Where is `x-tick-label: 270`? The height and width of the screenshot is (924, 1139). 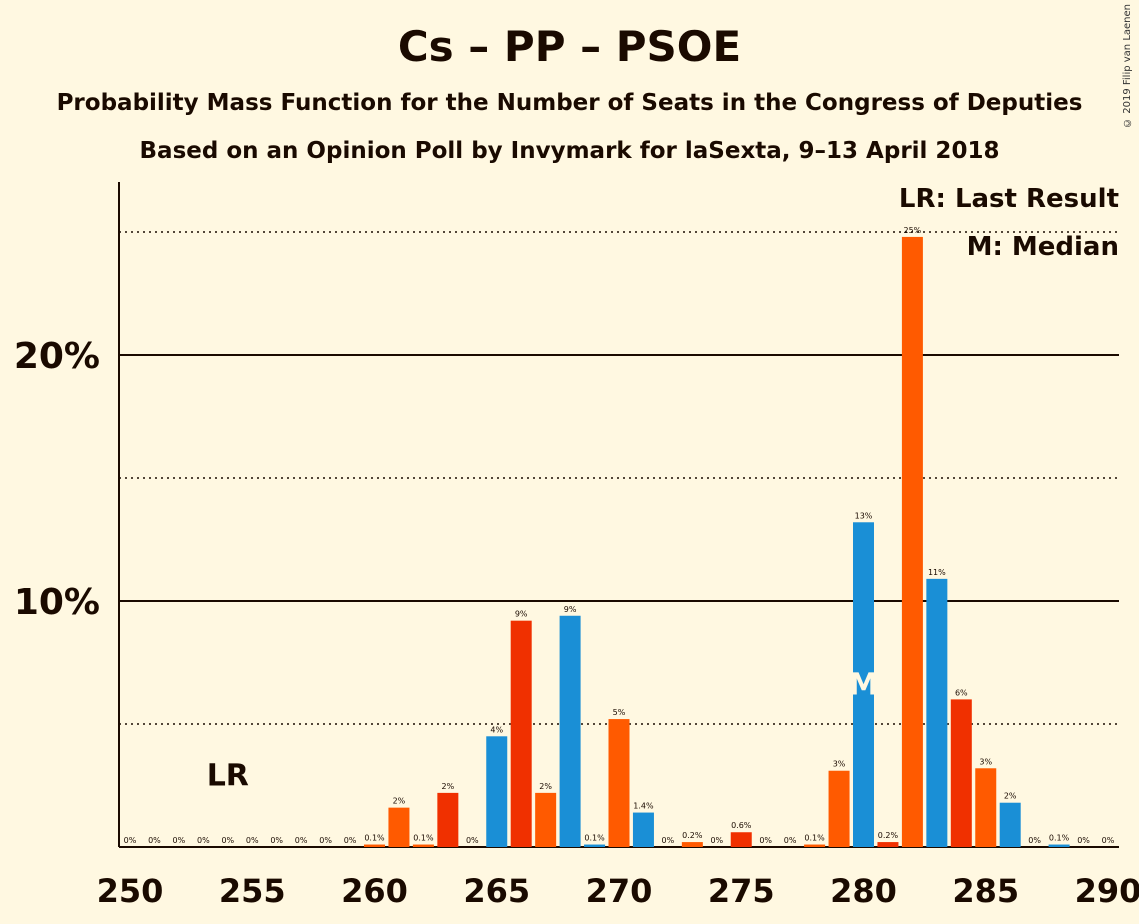
x-tick-label: 270 is located at coordinates (619, 891).